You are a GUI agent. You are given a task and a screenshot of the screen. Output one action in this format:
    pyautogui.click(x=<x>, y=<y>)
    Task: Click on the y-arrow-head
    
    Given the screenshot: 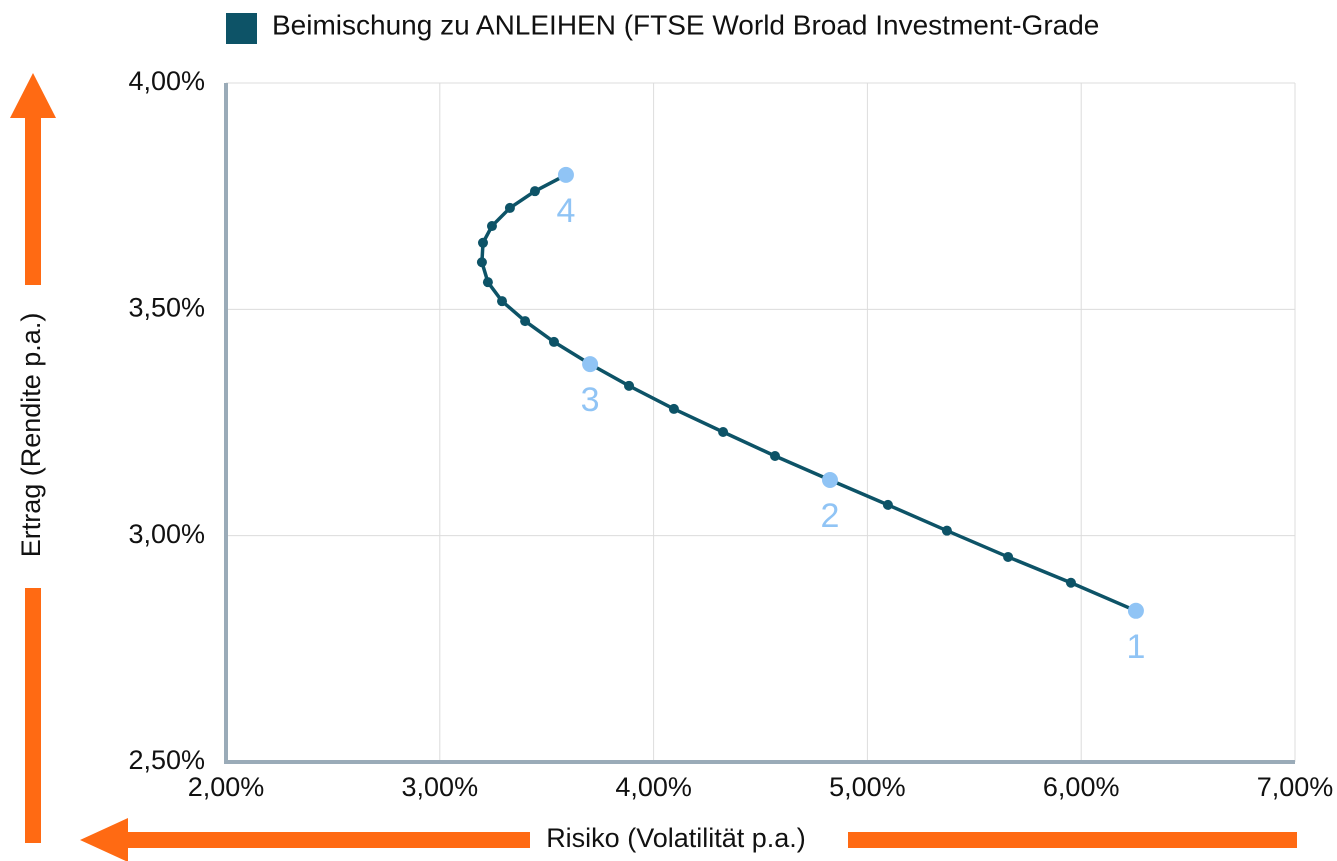 What is the action you would take?
    pyautogui.click(x=33, y=95)
    